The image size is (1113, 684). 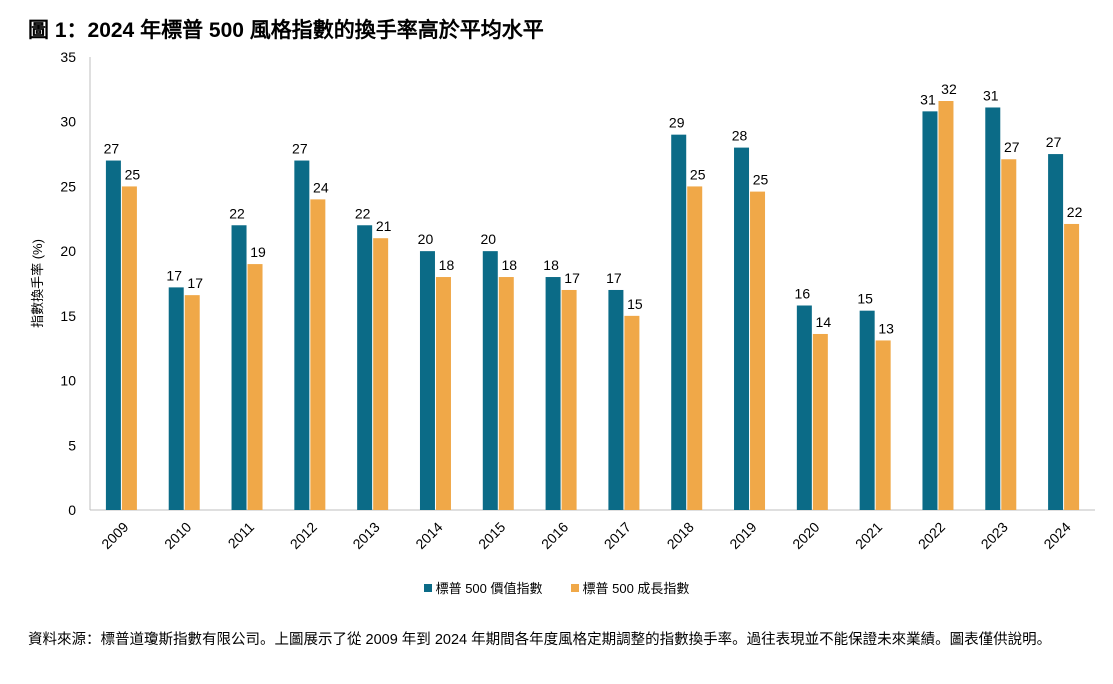 I want to click on x-tick-label: 2024, so click(x=1056, y=535).